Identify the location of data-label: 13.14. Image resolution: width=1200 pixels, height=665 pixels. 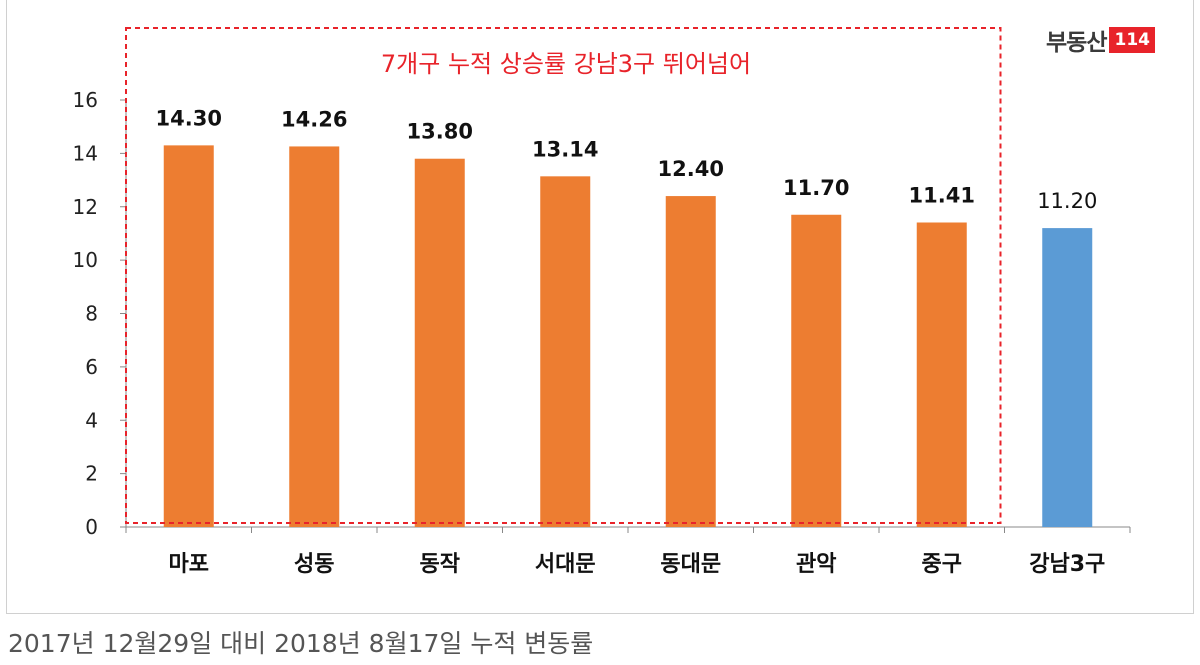
(565, 149).